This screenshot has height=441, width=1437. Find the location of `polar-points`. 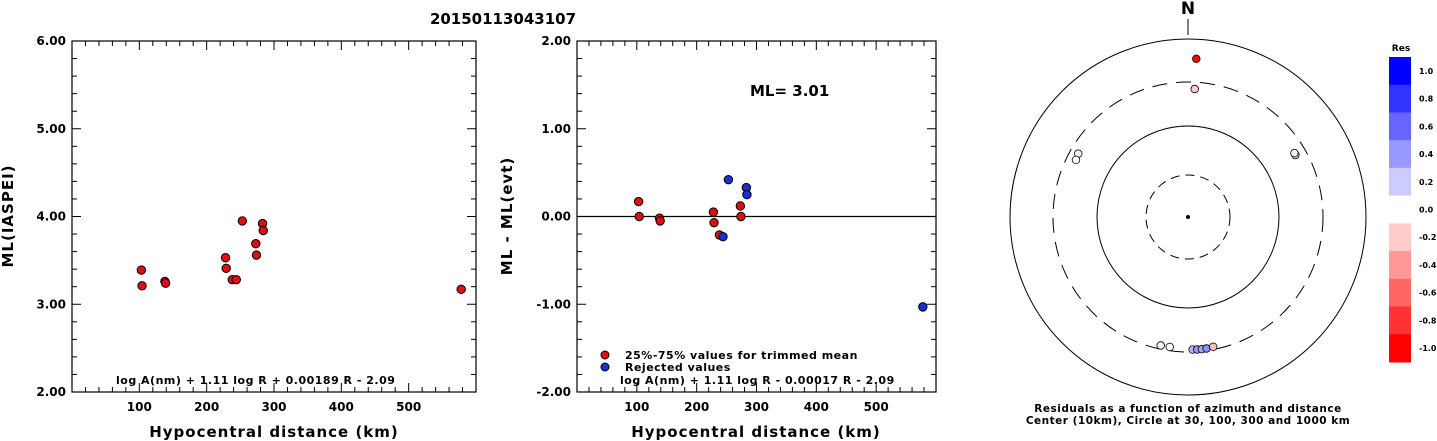

polar-points is located at coordinates (1185, 204).